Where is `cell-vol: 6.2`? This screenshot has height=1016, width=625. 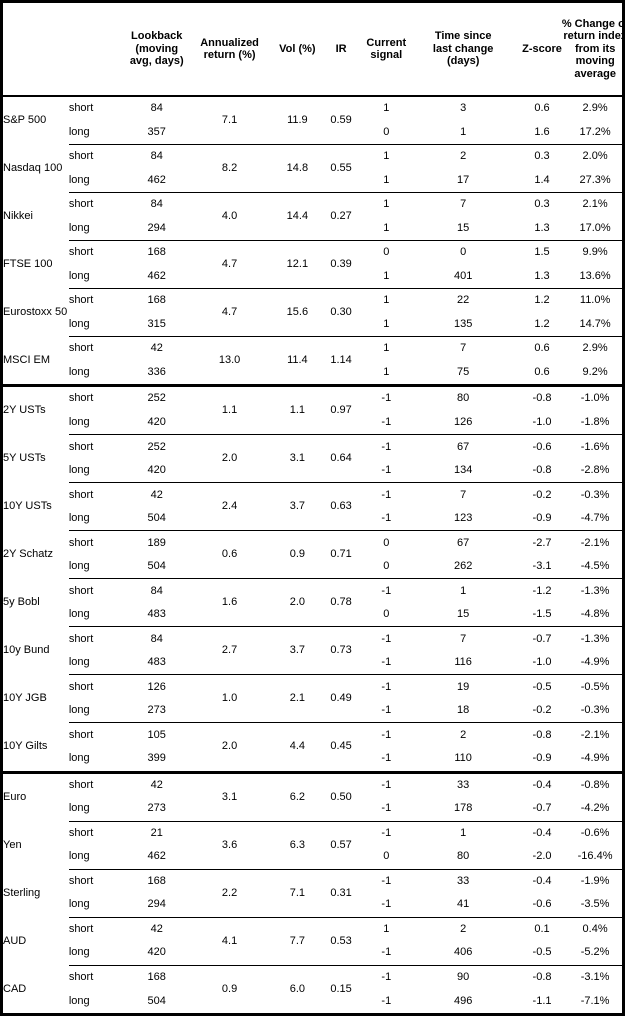 cell-vol: 6.2 is located at coordinates (297, 796).